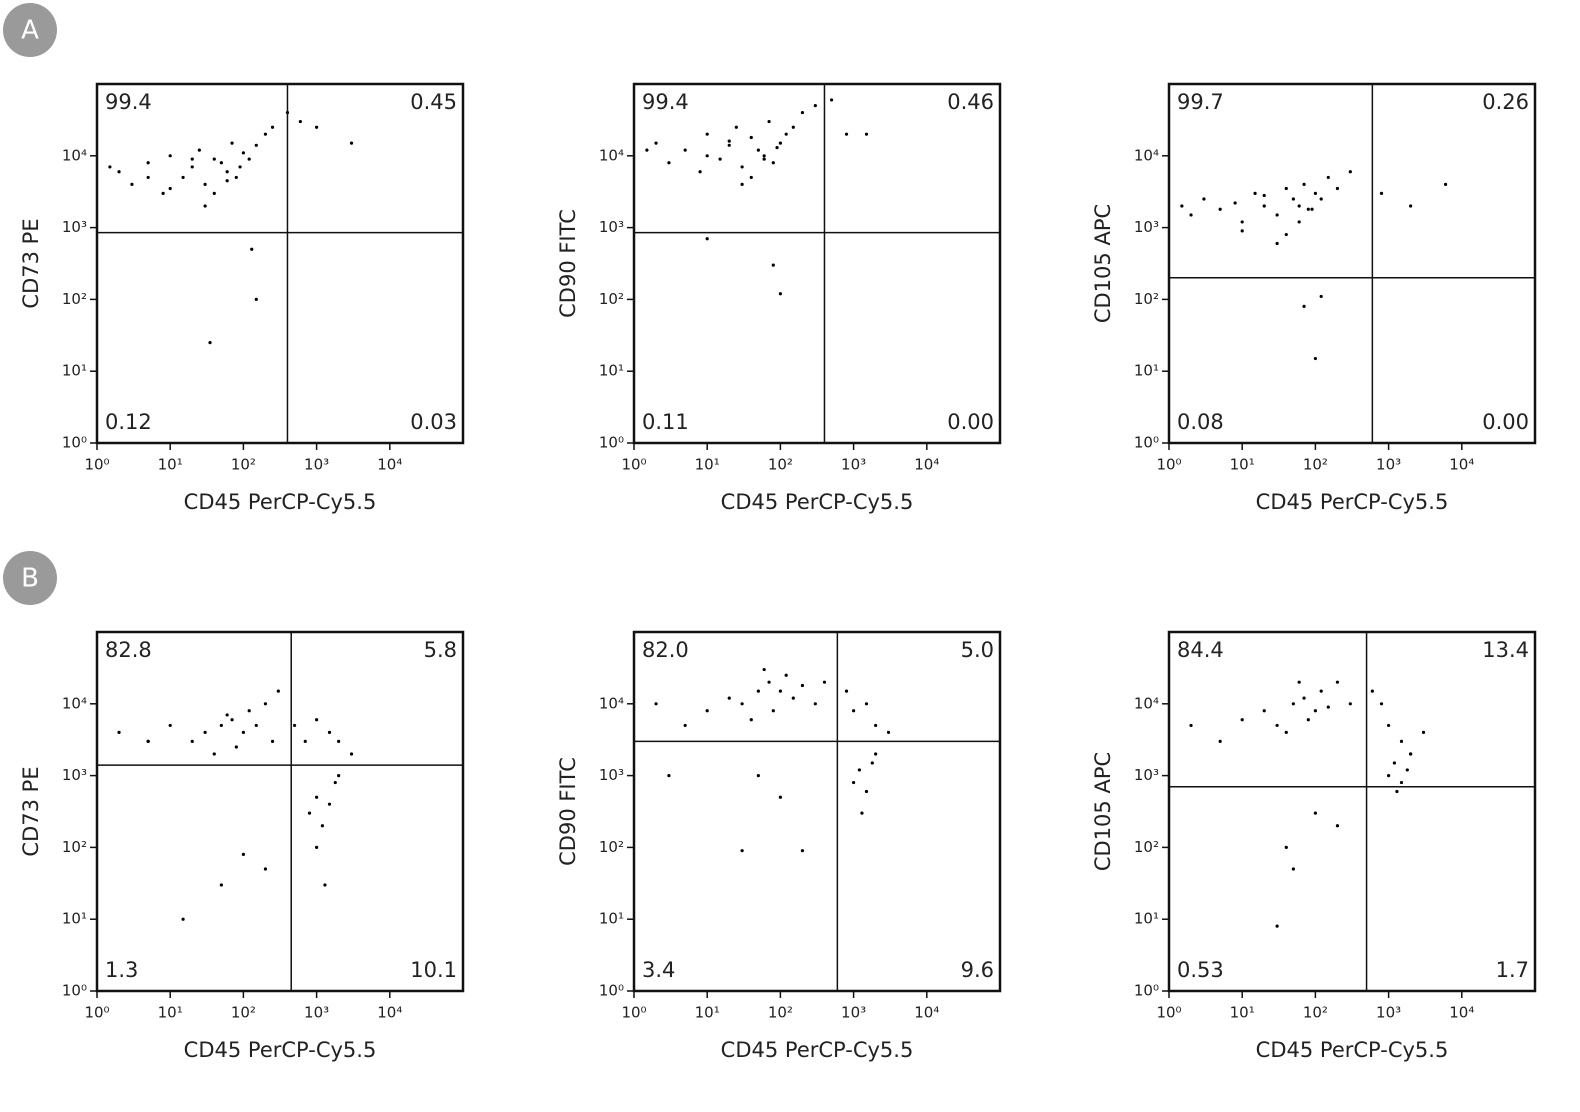 The width and height of the screenshot is (1580, 1112). Describe the element at coordinates (1103, 263) in the screenshot. I see `y-axis-label: CD105 APC` at that location.